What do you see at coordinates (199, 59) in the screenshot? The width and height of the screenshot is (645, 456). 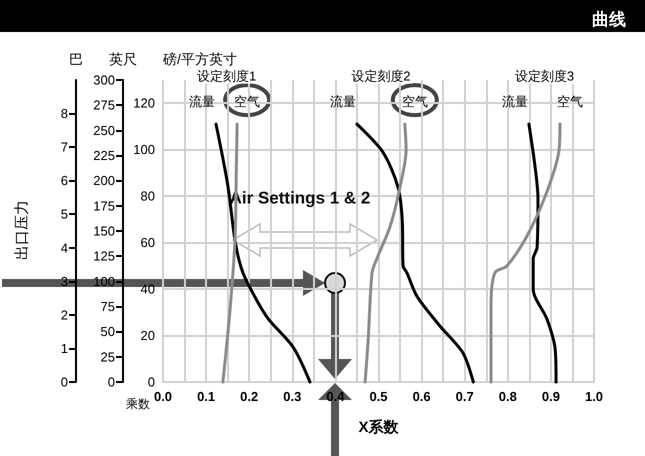 I see `y-axis-title: 磅/平方英寸` at bounding box center [199, 59].